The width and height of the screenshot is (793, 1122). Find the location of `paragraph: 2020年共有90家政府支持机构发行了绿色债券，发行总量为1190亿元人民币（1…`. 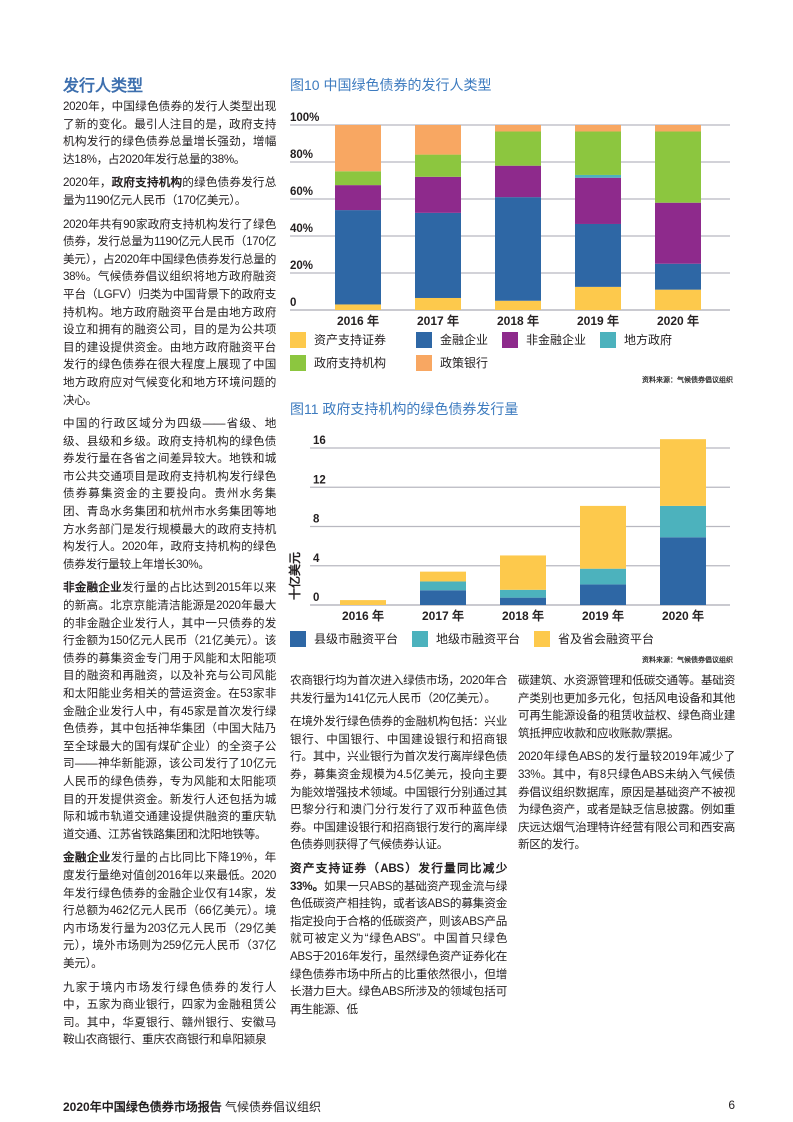

paragraph: 2020年共有90家政府支持机构发行了绿色债券，发行总量为1190亿元人民币（1… is located at coordinates (169, 312).